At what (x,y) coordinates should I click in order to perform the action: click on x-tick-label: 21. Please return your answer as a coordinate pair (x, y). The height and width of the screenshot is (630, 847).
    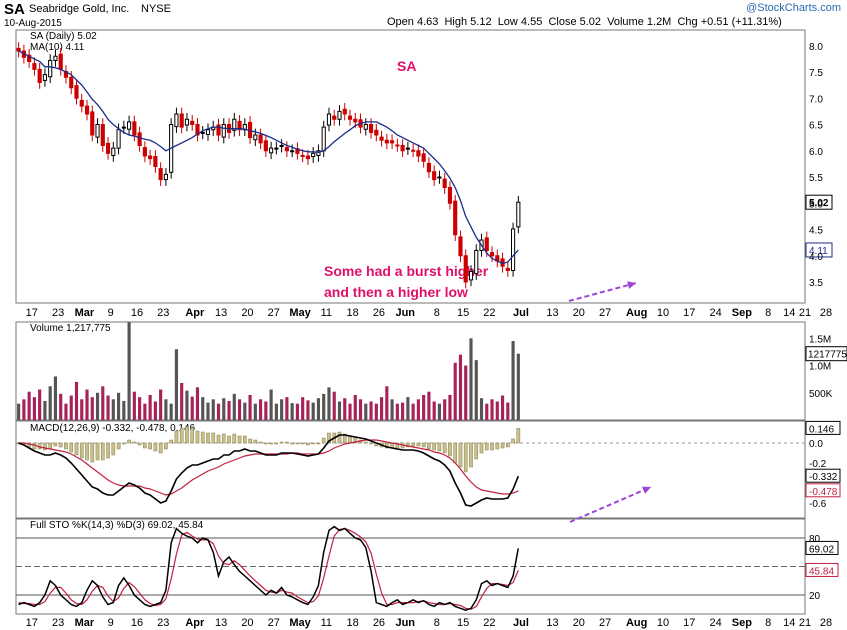
    Looking at the image, I should click on (805, 623).